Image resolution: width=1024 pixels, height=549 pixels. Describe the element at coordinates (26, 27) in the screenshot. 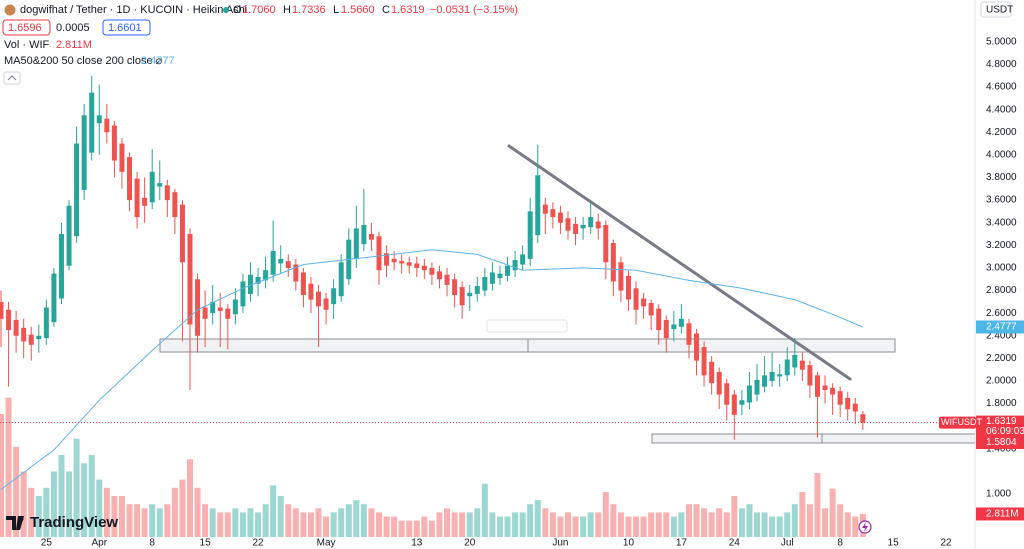

I see `bid-box` at that location.